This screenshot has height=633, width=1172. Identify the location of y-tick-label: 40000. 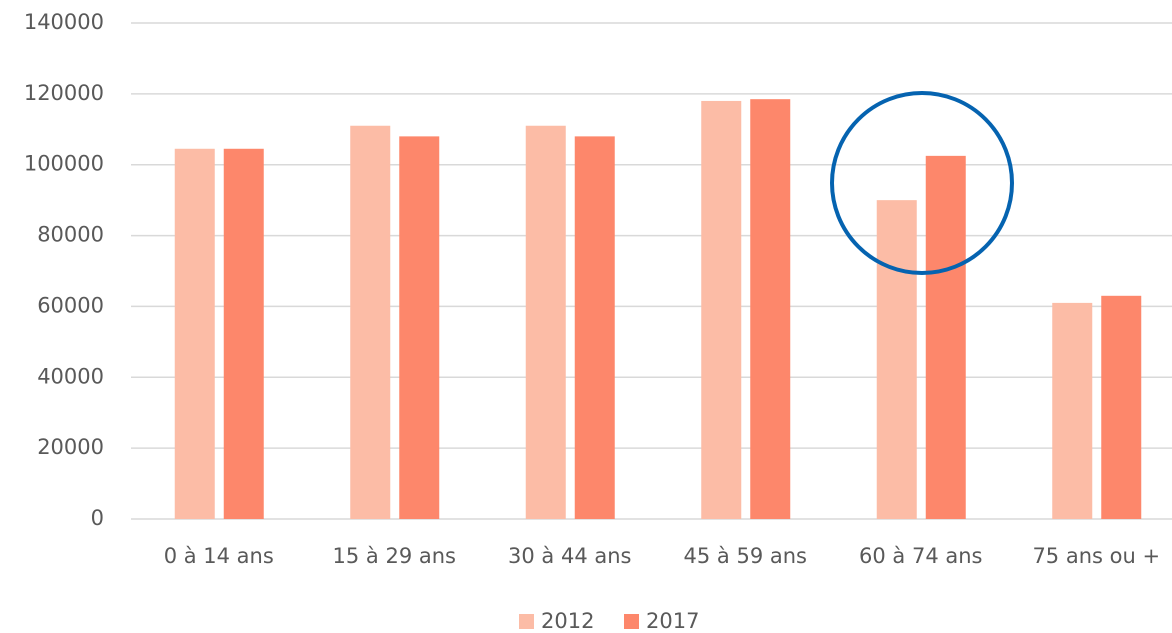
(70, 376).